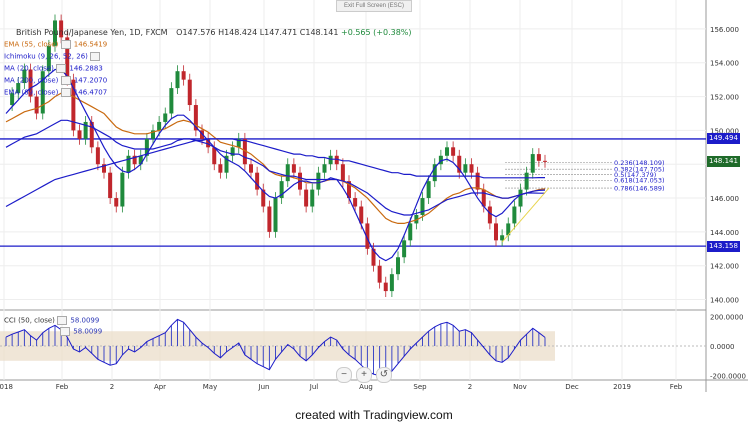  What do you see at coordinates (724, 301) in the screenshot?
I see `y-tick-label: 140.000` at bounding box center [724, 301].